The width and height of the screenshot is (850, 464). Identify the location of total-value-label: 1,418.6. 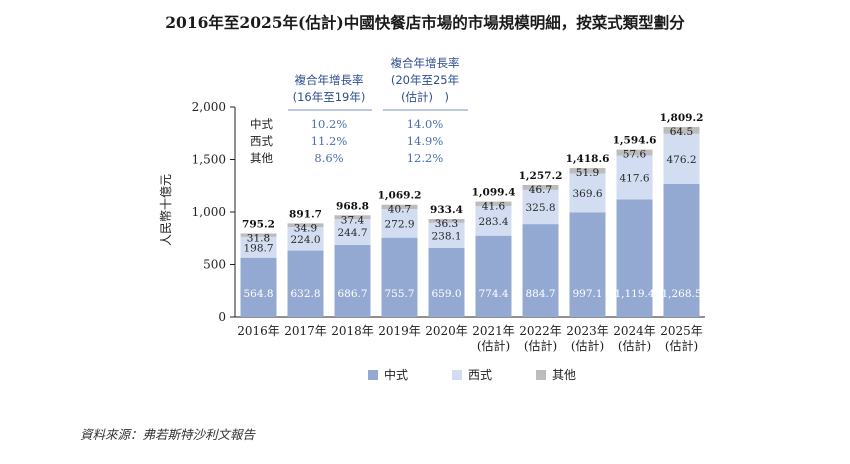
(588, 159).